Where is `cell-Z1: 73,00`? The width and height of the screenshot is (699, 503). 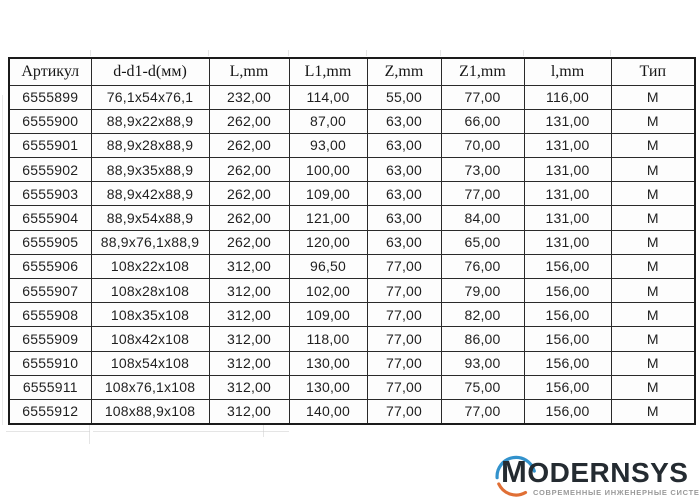 cell-Z1: 73,00 is located at coordinates (482, 170).